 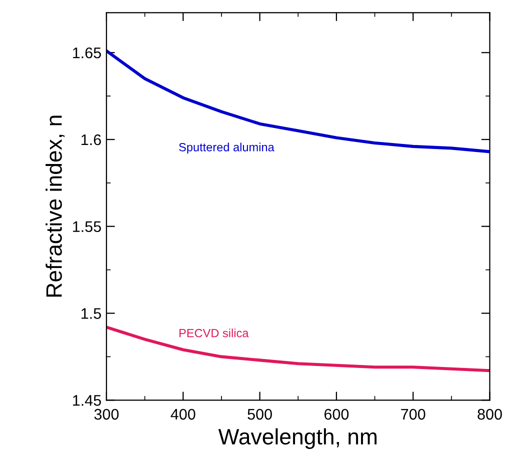 What do you see at coordinates (87, 52) in the screenshot?
I see `y-tick-label: 1.65` at bounding box center [87, 52].